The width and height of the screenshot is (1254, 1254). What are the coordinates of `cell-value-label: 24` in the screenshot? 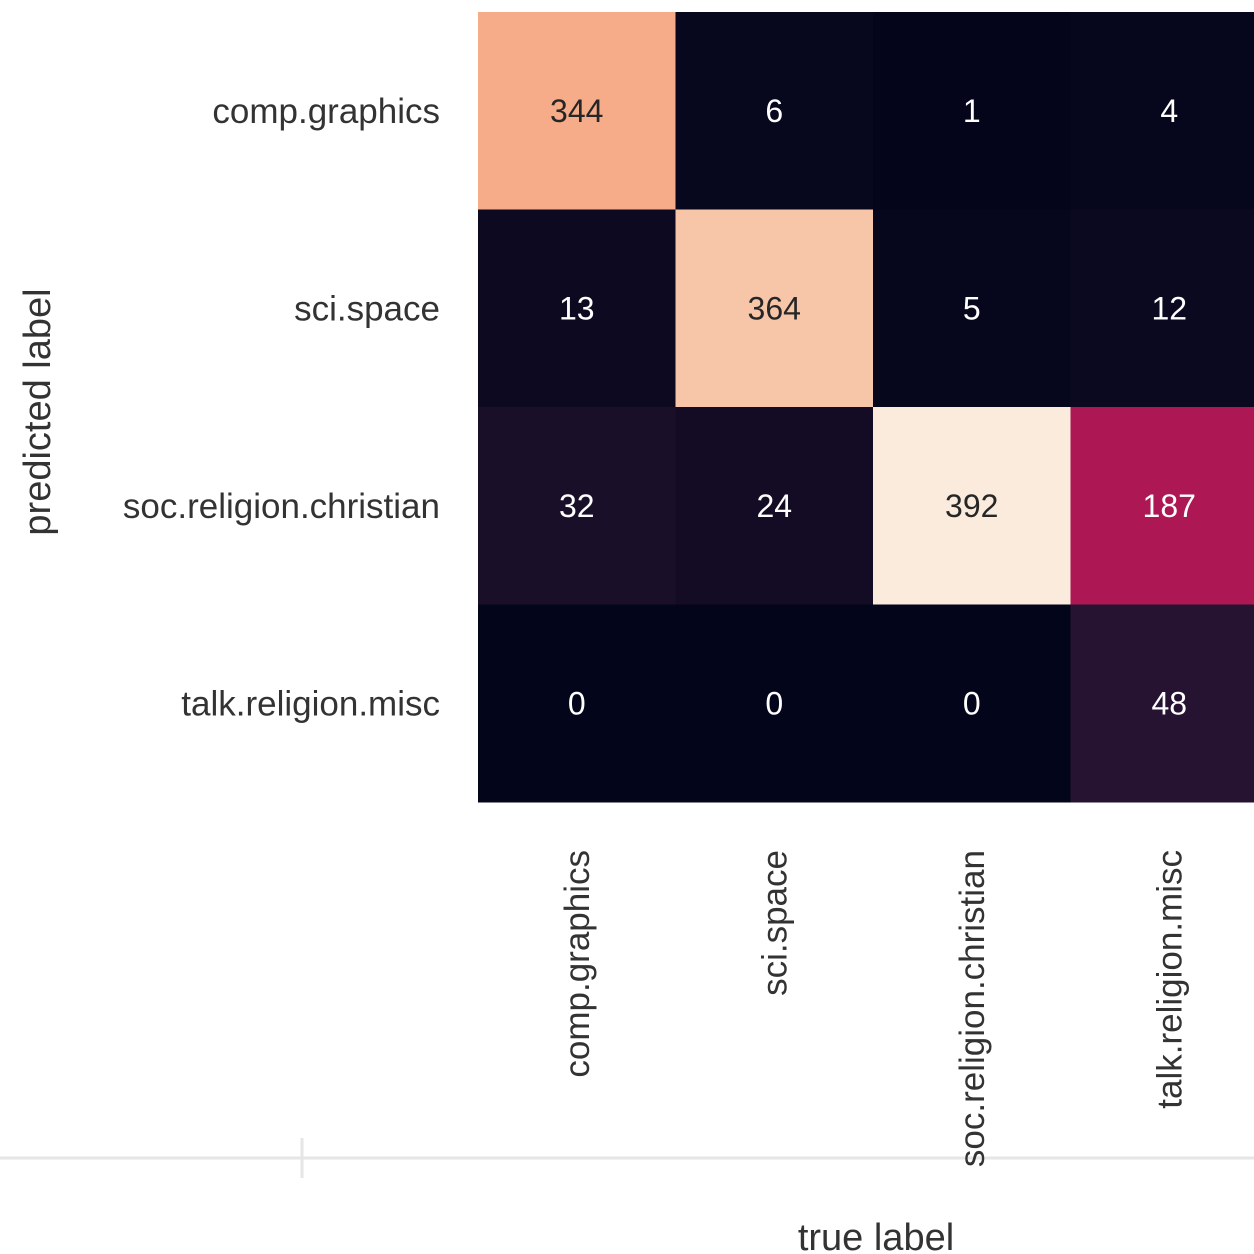 It's located at (774, 506).